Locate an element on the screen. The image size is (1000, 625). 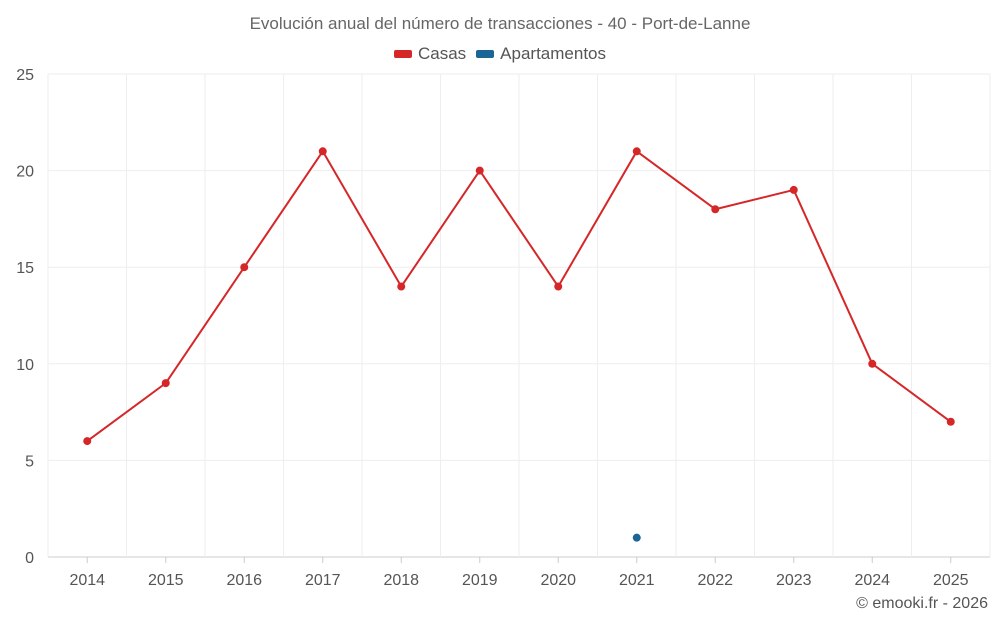
y-tick-label: 20 is located at coordinates (25, 172).